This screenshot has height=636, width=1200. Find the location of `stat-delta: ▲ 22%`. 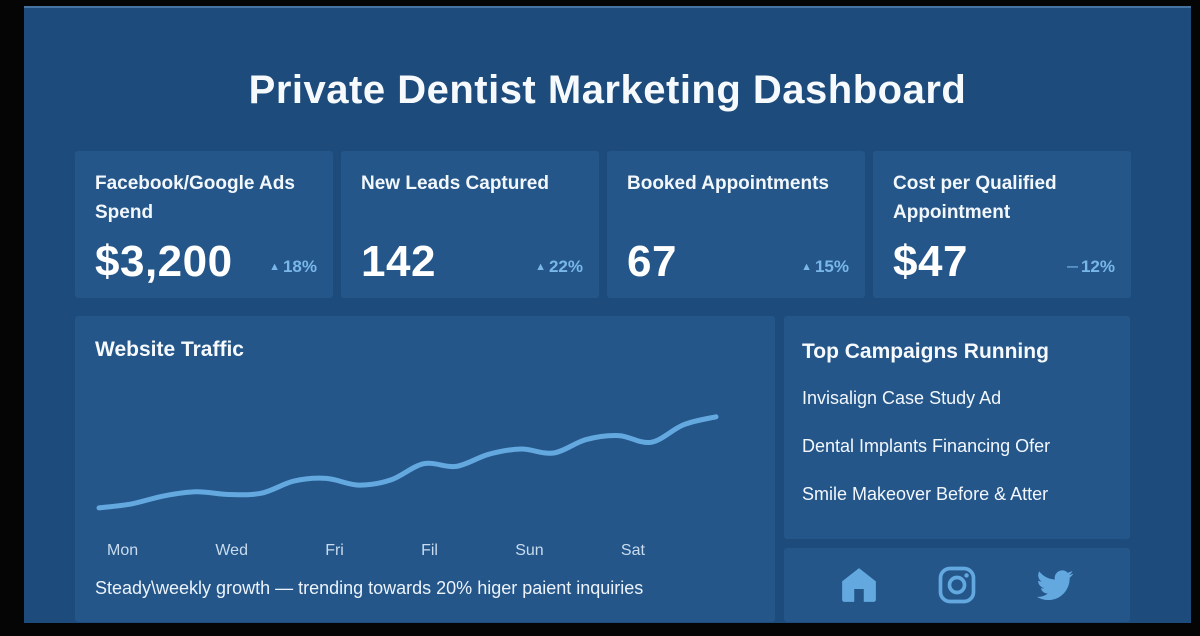

stat-delta: ▲ 22% is located at coordinates (559, 267).